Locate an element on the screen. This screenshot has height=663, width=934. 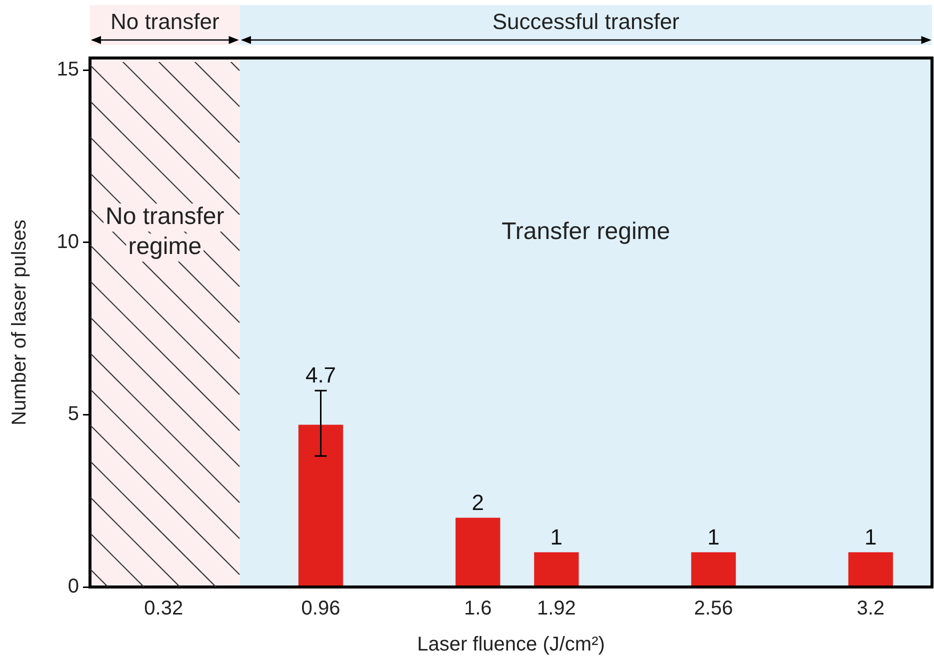
x-tick-label: 1.92 is located at coordinates (556, 609).